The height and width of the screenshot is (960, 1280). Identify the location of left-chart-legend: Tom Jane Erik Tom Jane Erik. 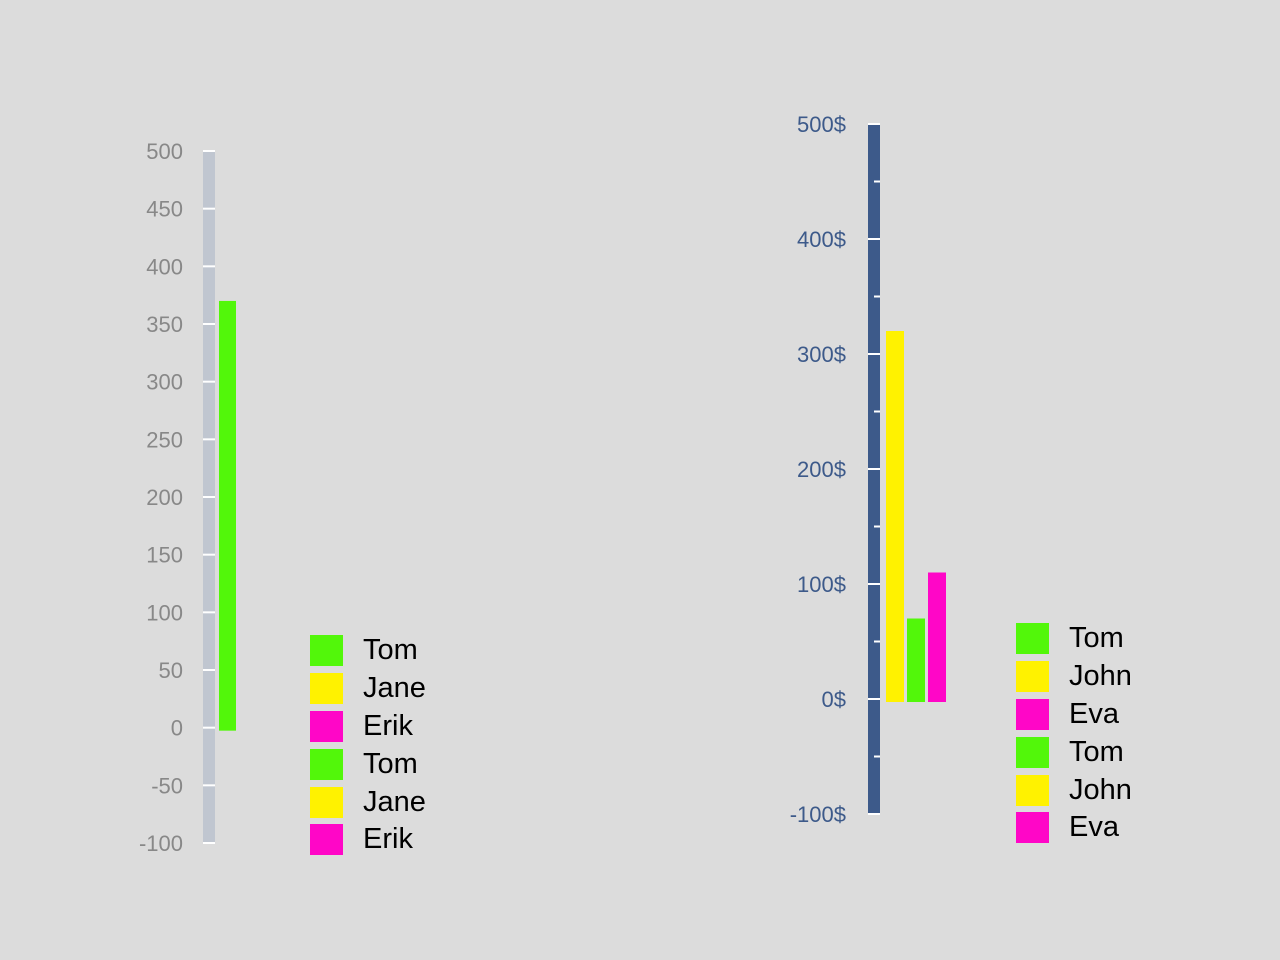
(368, 745).